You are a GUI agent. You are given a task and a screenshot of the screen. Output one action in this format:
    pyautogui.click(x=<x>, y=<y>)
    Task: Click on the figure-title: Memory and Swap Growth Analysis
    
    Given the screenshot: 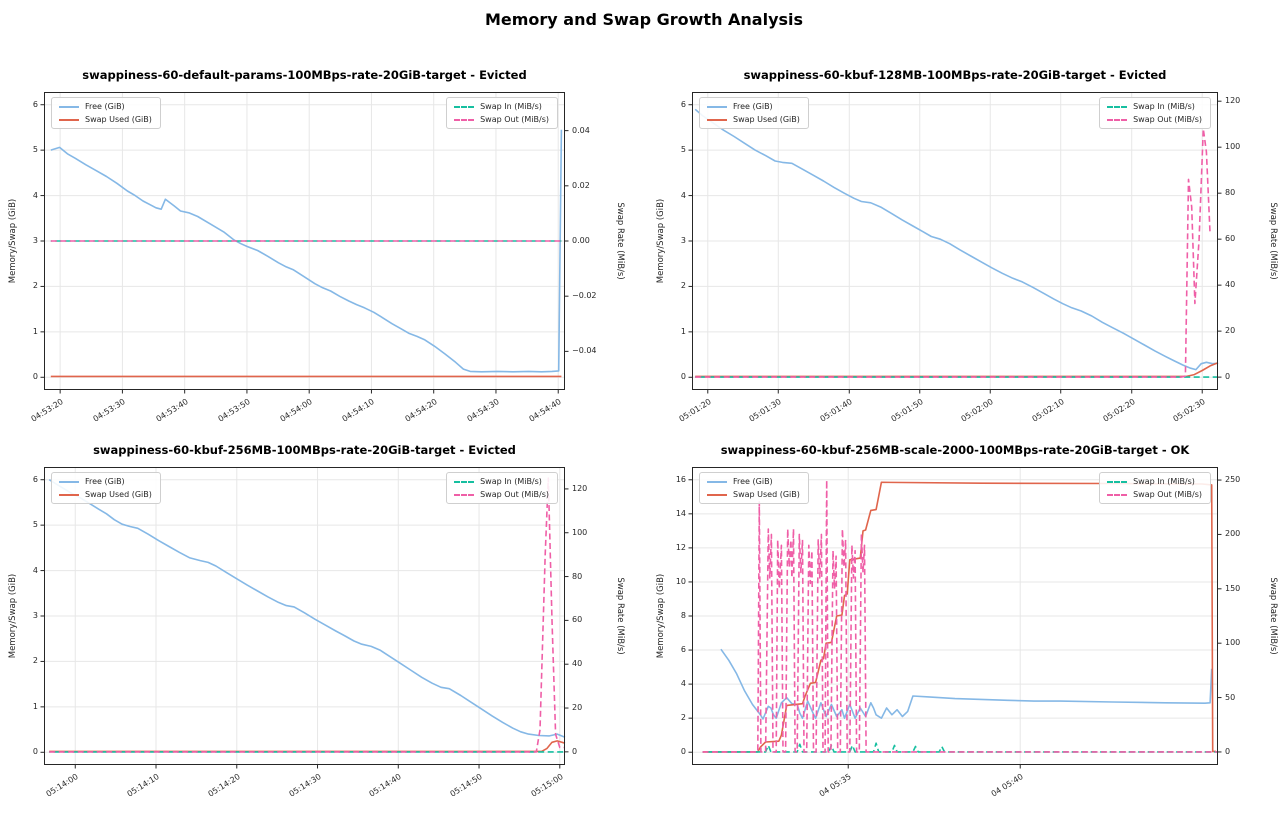 What is the action you would take?
    pyautogui.click(x=644, y=19)
    